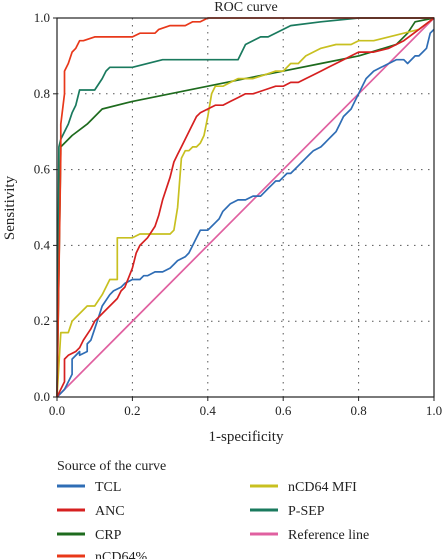 The width and height of the screenshot is (446, 559). I want to click on legend-title: Source of the curve, so click(111, 466).